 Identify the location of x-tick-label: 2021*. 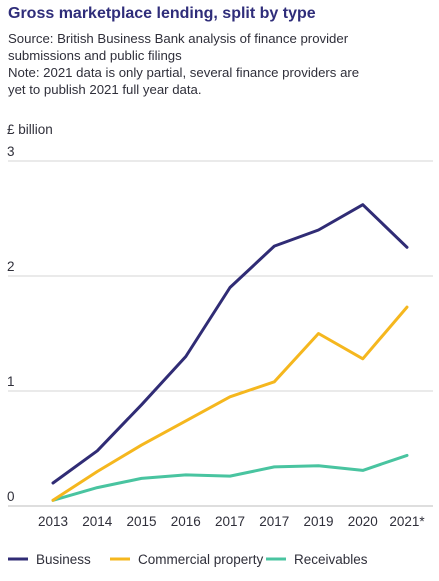
(407, 521).